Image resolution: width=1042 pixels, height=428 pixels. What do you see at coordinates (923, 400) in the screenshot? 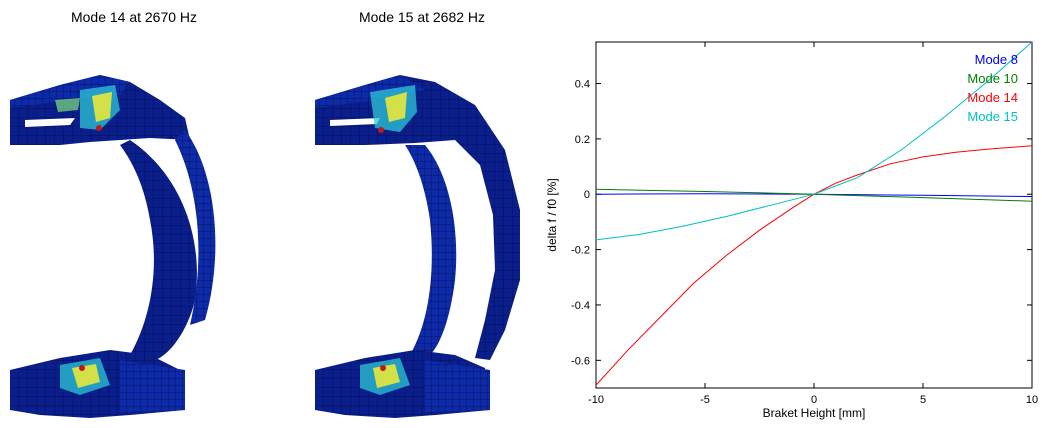
I see `x-tick-label: 5` at bounding box center [923, 400].